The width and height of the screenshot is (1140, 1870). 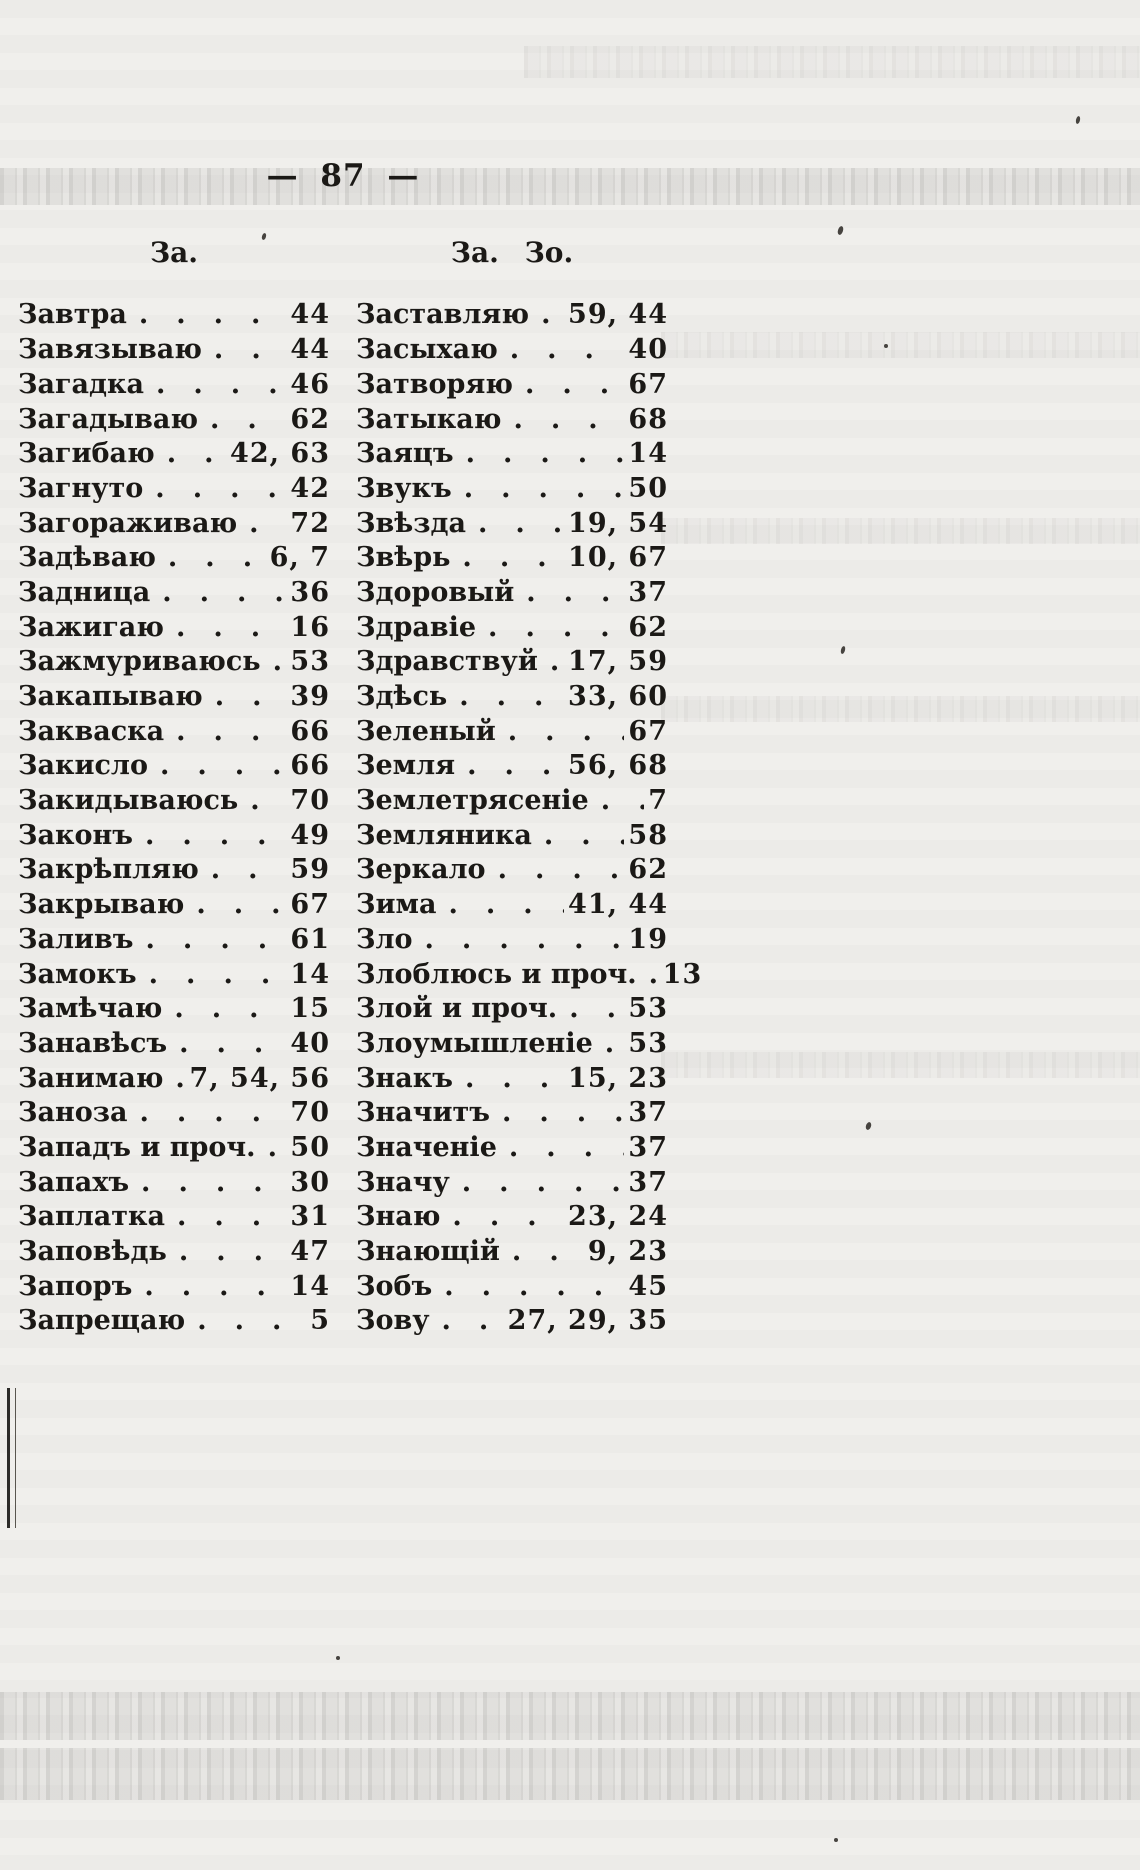 What do you see at coordinates (76, 939) in the screenshot?
I see `entry-word: Заливъ` at bounding box center [76, 939].